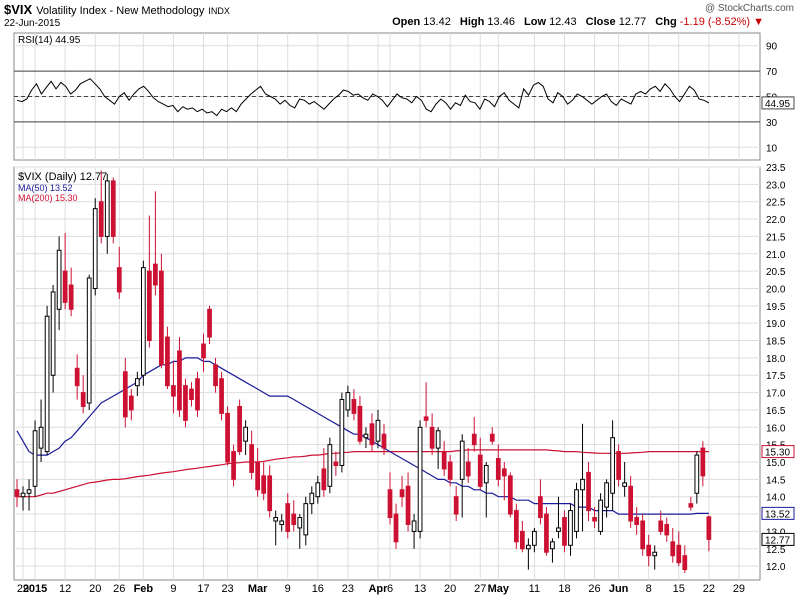  What do you see at coordinates (144, 589) in the screenshot?
I see `x-tick-label: Feb` at bounding box center [144, 589].